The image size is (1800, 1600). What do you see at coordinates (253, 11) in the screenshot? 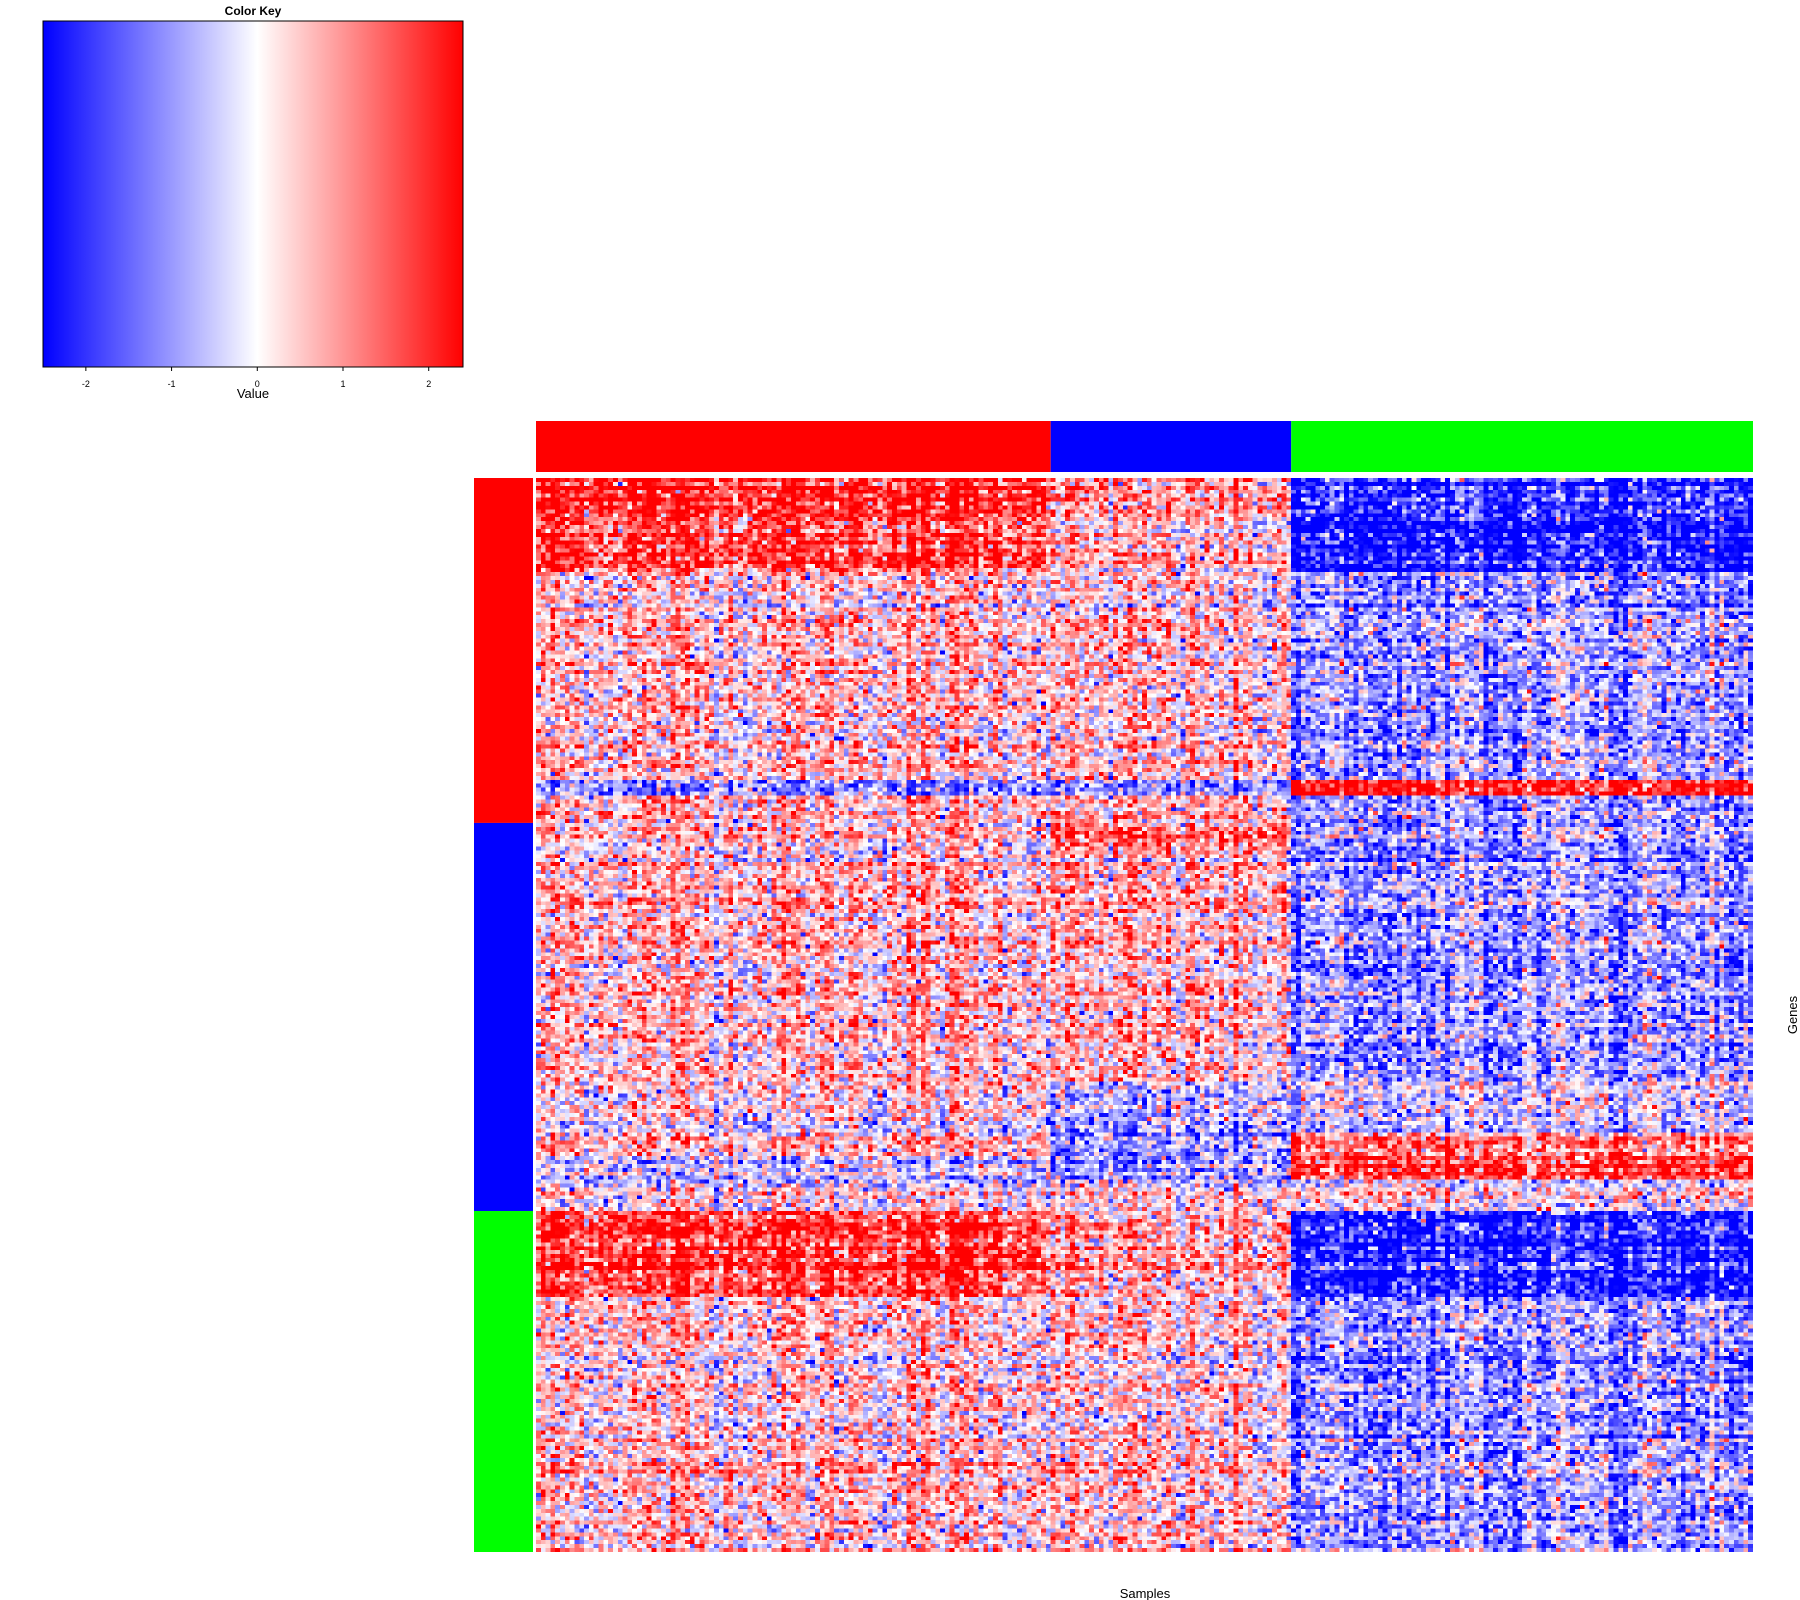
I see `color-key-title: Color Key` at bounding box center [253, 11].